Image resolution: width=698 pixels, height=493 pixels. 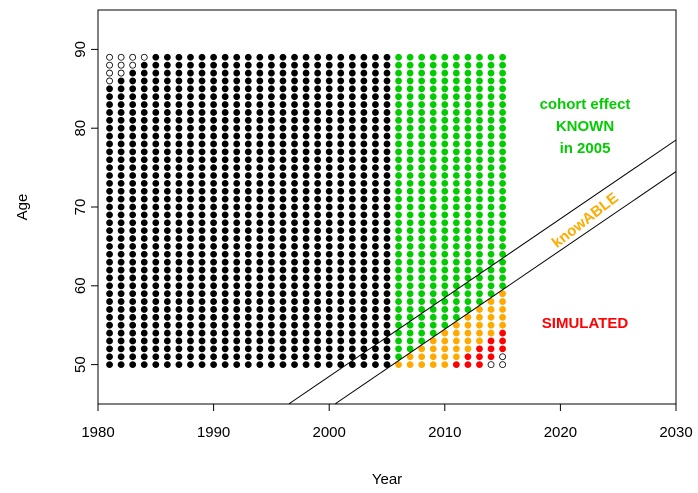 What do you see at coordinates (560, 432) in the screenshot?
I see `x-tick-label: 2020` at bounding box center [560, 432].